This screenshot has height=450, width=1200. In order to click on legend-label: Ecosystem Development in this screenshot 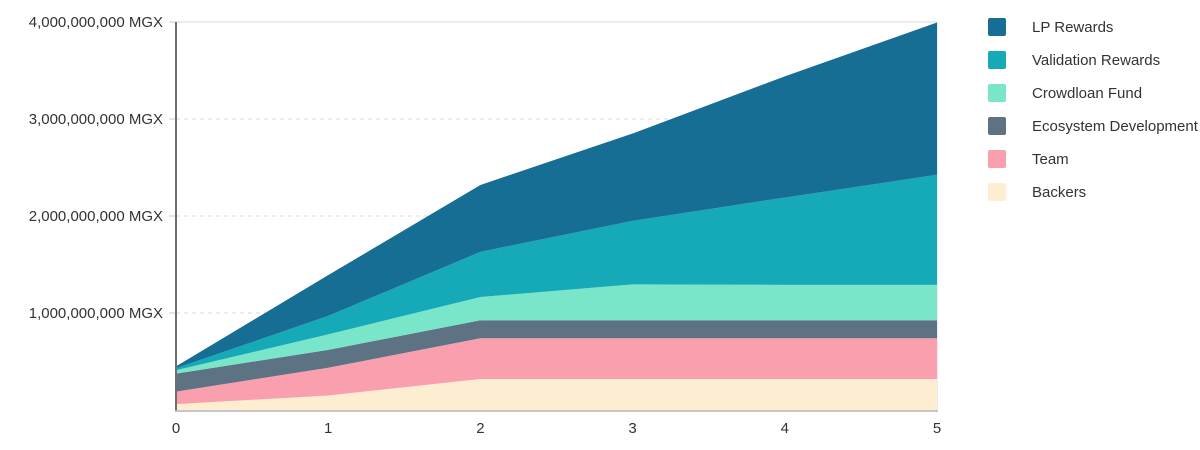, I will do `click(1115, 126)`.